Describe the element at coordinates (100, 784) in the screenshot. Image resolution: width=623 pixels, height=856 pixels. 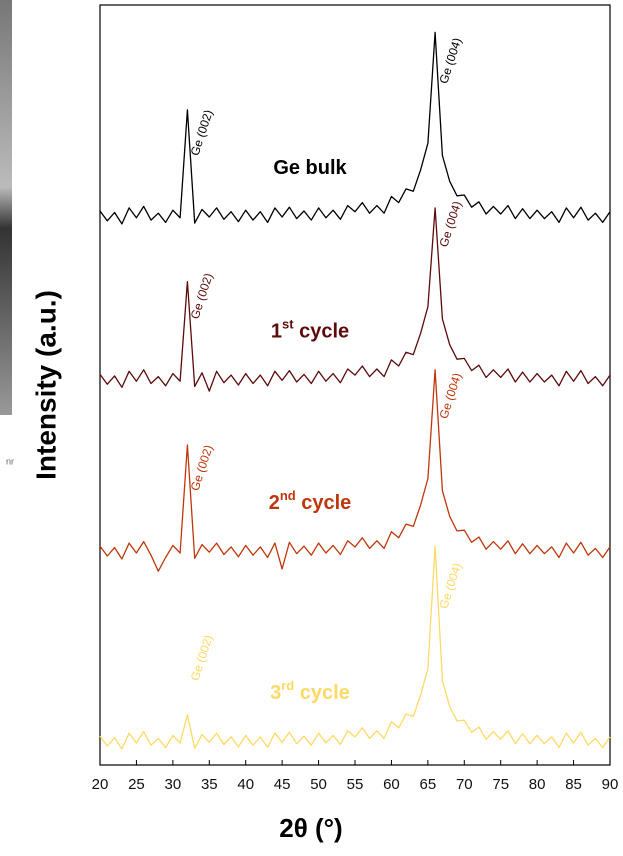
I see `x-tick-label: 20` at that location.